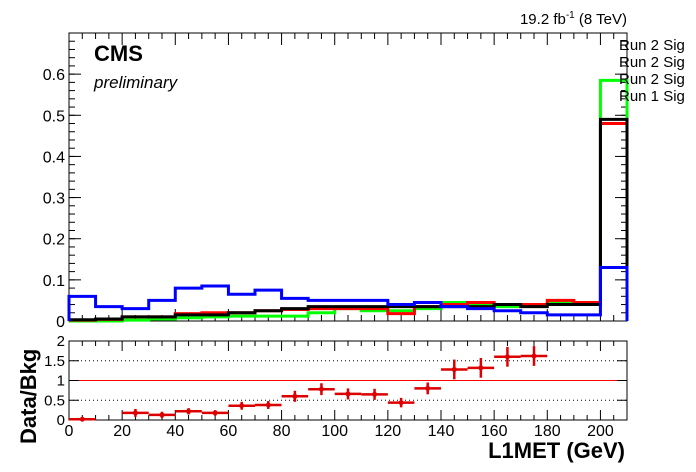  Describe the element at coordinates (54, 281) in the screenshot. I see `main-y-tick-label: 0.1` at that location.